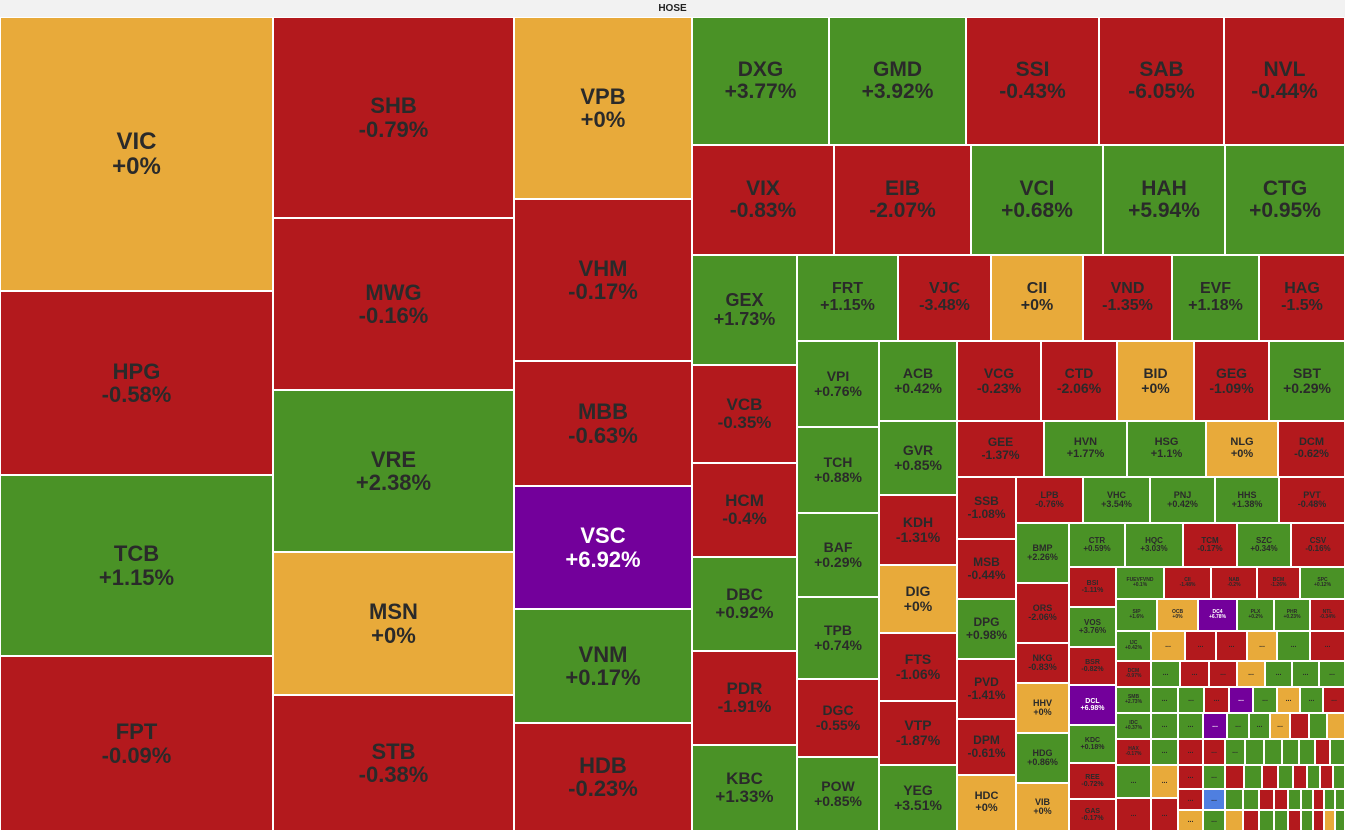 Image resolution: width=1345 pixels, height=831 pixels. What do you see at coordinates (1085, 449) in the screenshot?
I see `stock-tile-hvn: HVN +1.77%` at bounding box center [1085, 449].